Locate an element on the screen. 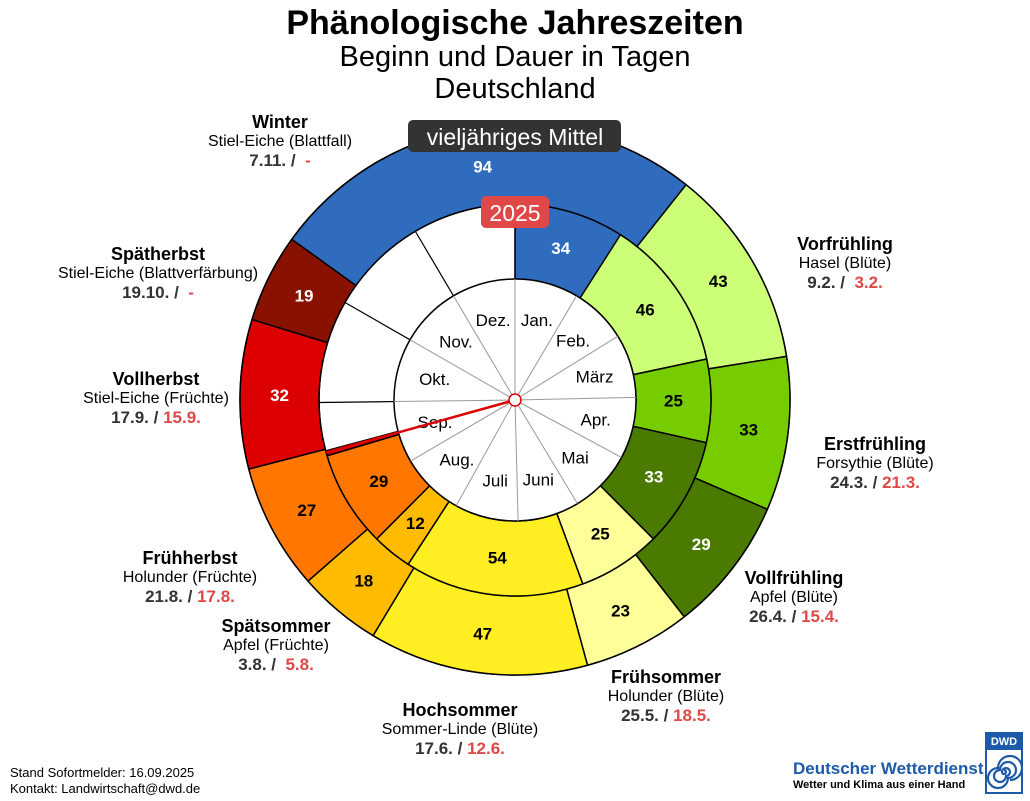 Image resolution: width=1030 pixels, height=801 pixels. season-name: Frühsommer is located at coordinates (666, 677).